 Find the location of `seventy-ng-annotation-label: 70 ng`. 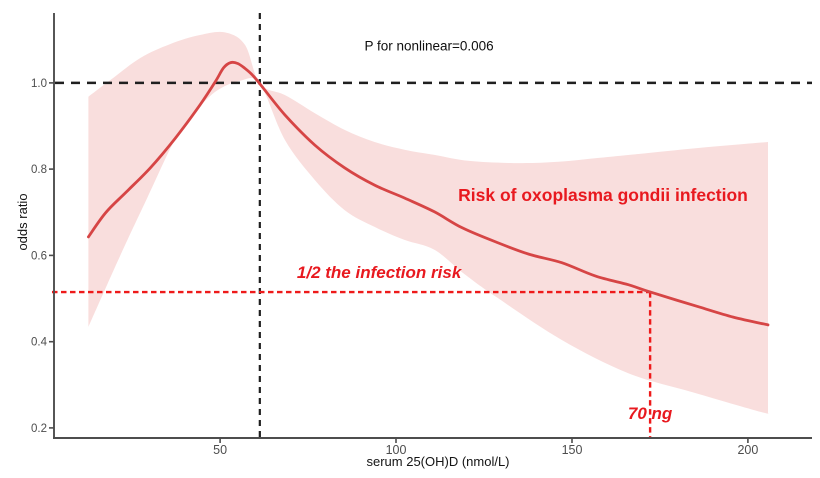

seventy-ng-annotation-label: 70 ng is located at coordinates (650, 413).